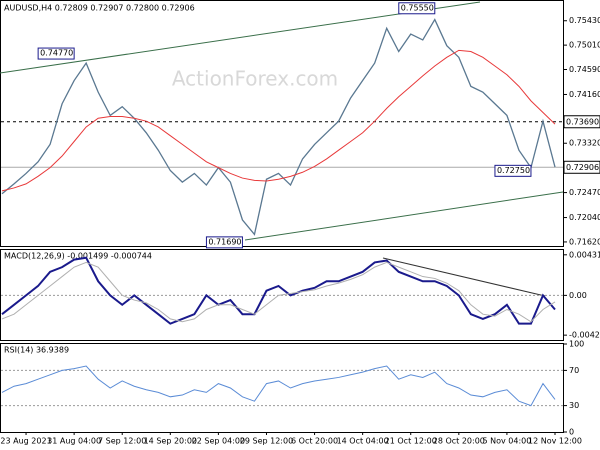 Image resolution: width=600 pixels, height=450 pixels. Describe the element at coordinates (363, 441) in the screenshot. I see `x-tick-label: 14 Oct 04:00` at that location.